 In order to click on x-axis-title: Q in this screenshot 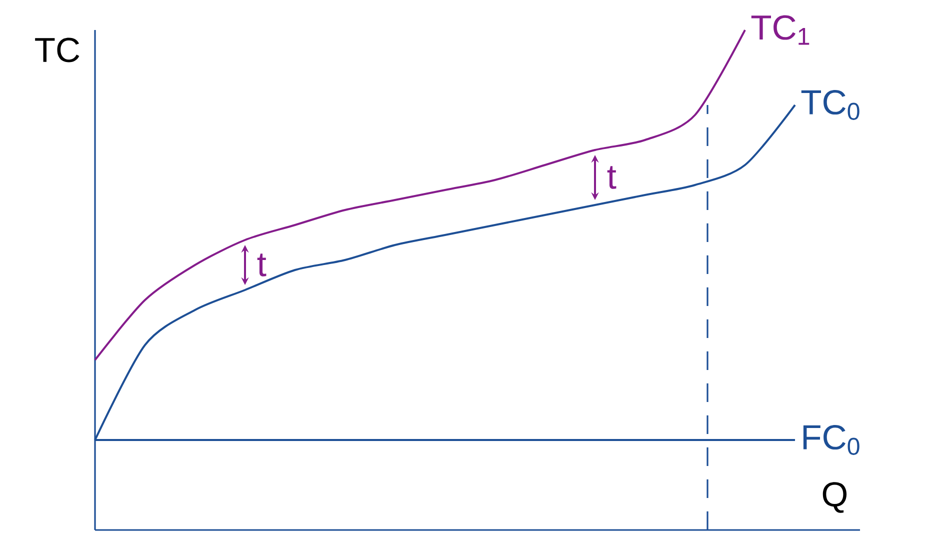, I will do `click(834, 497)`.